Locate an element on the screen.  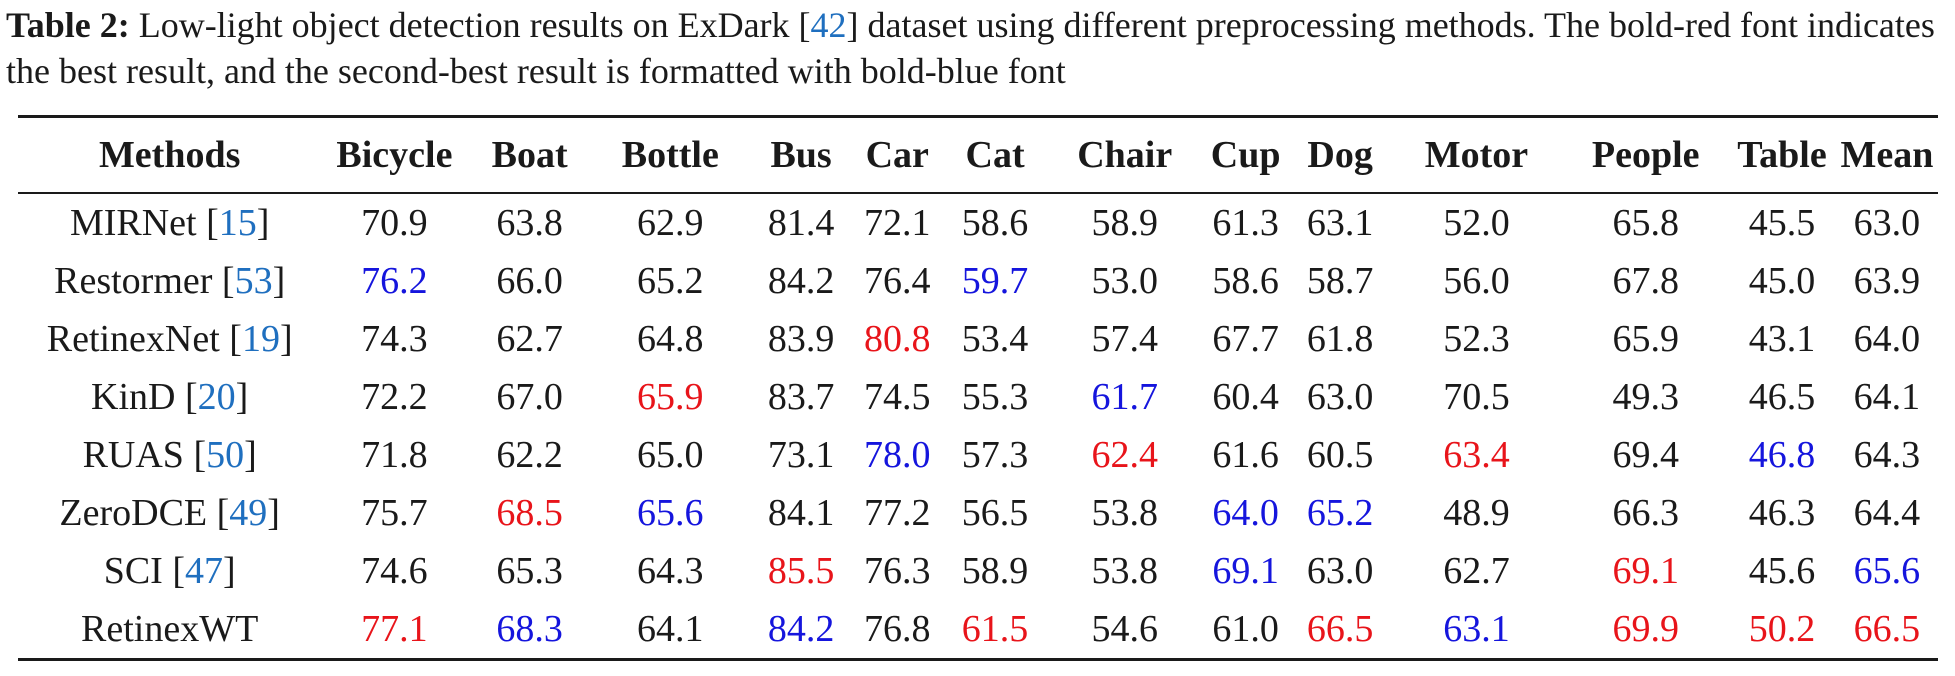
method-cell: RetinexNet [19] is located at coordinates (169, 339).